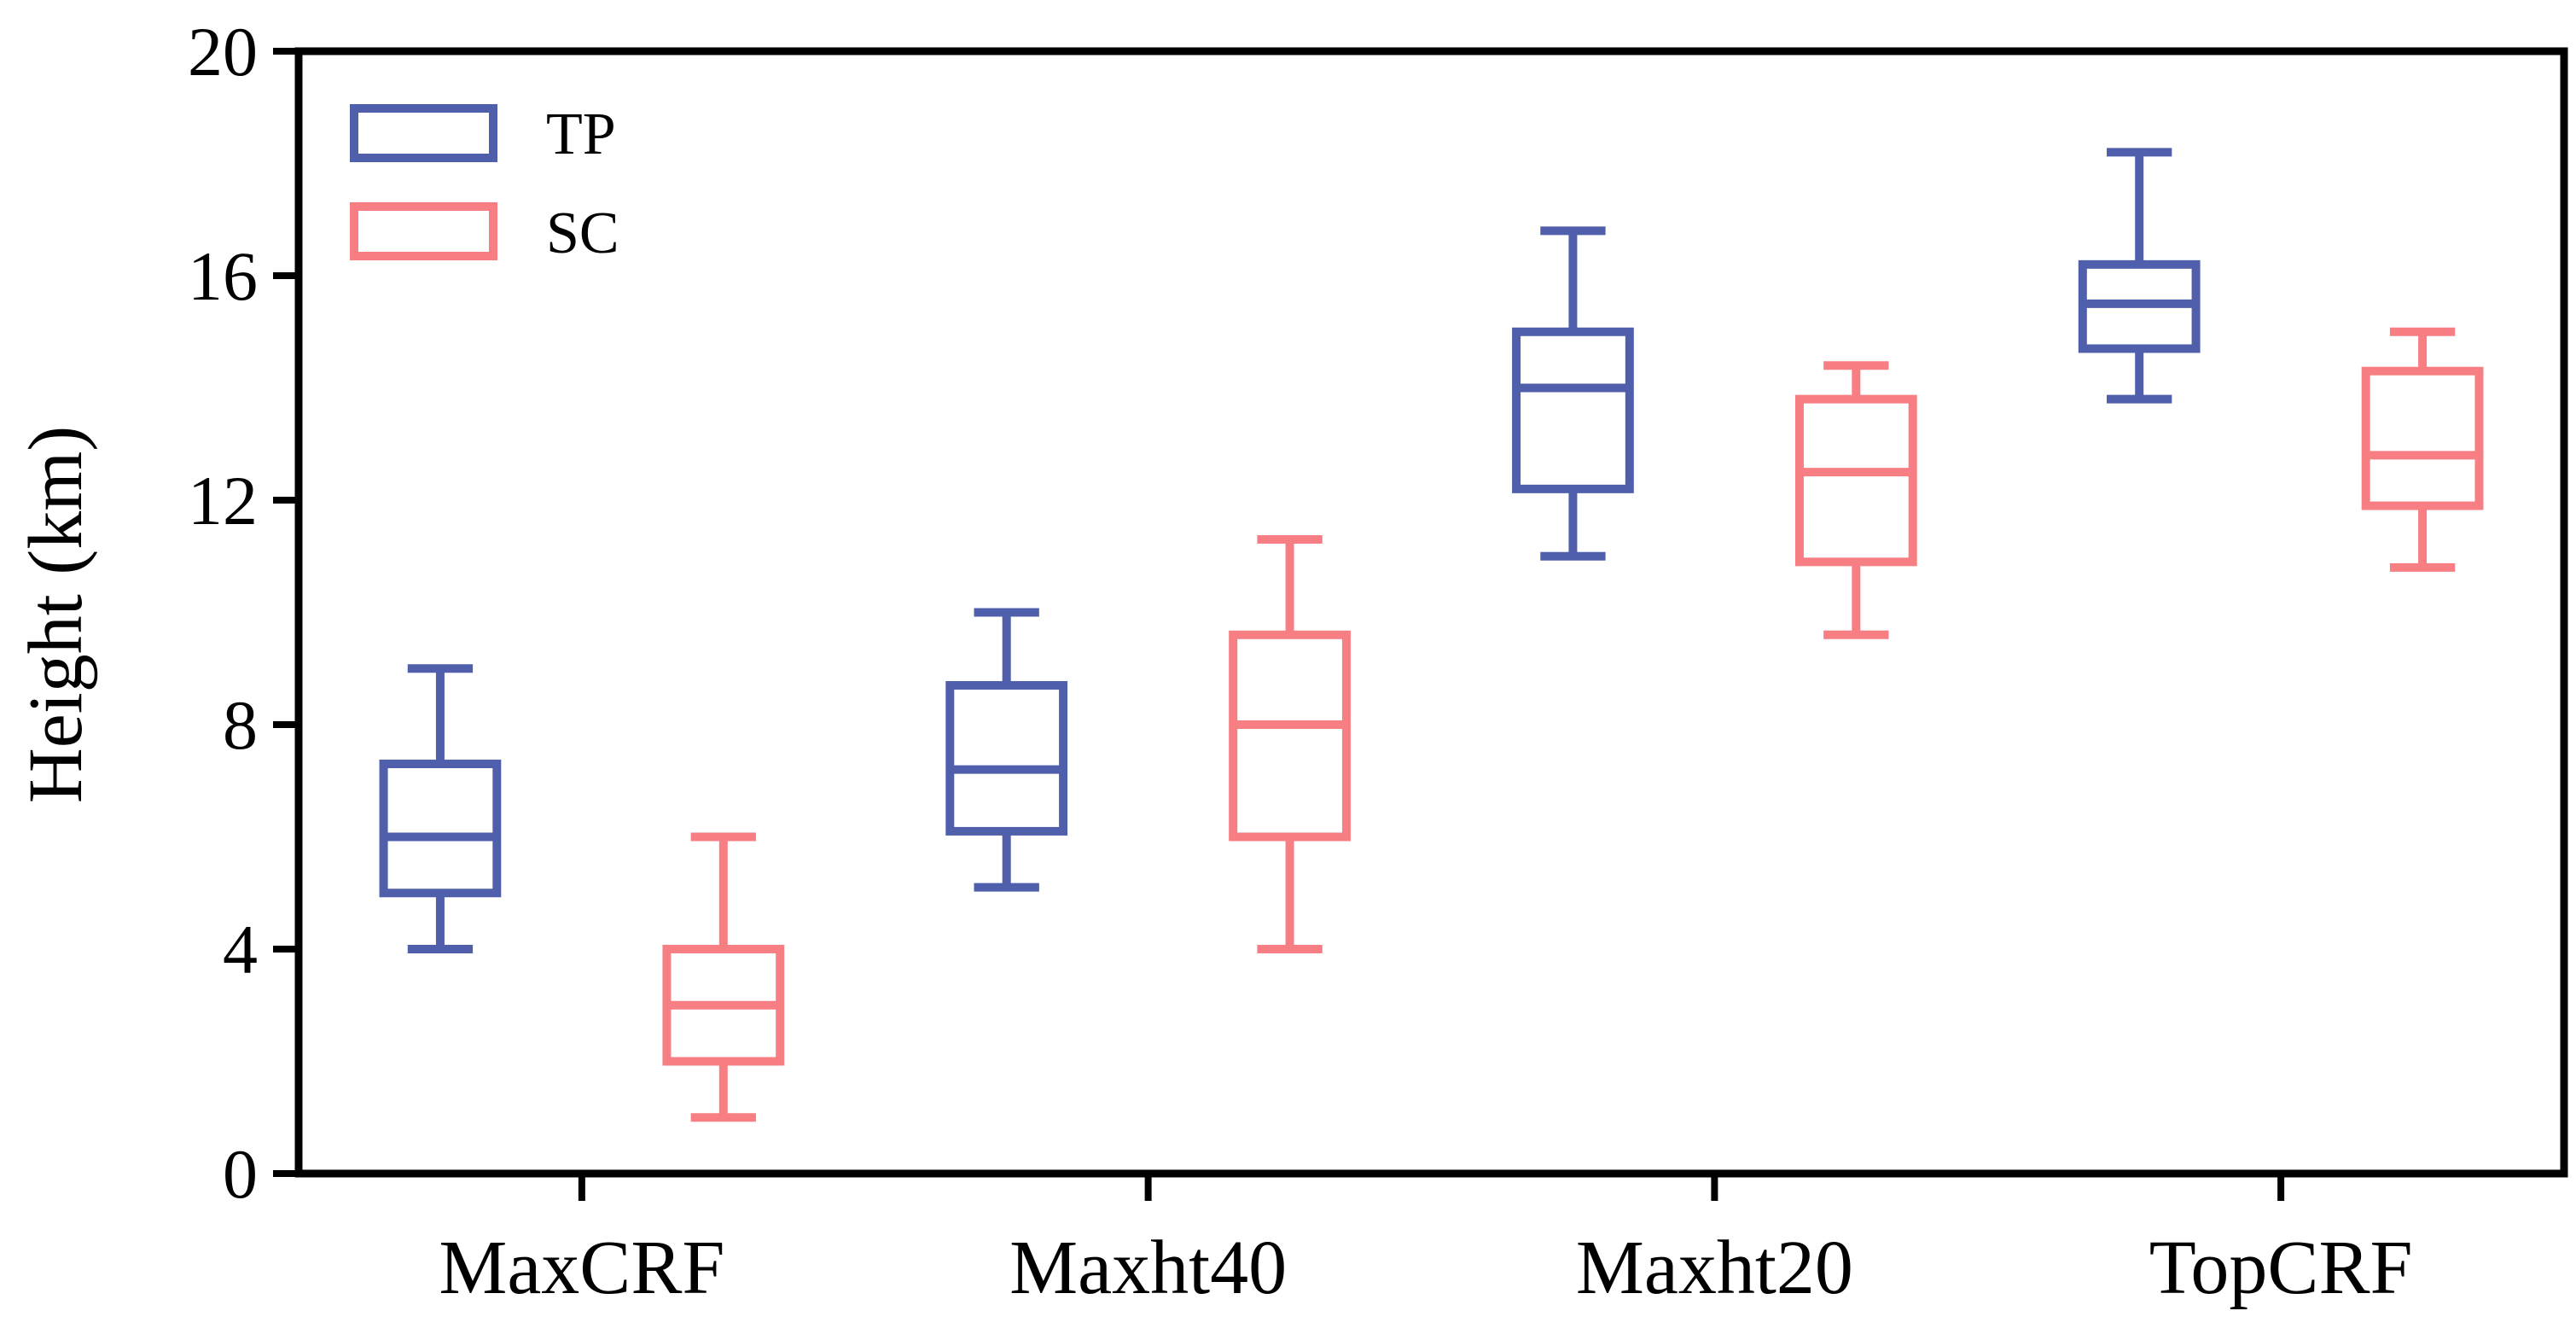 The height and width of the screenshot is (1340, 2576). I want to click on legend-swatch-sc, so click(423, 231).